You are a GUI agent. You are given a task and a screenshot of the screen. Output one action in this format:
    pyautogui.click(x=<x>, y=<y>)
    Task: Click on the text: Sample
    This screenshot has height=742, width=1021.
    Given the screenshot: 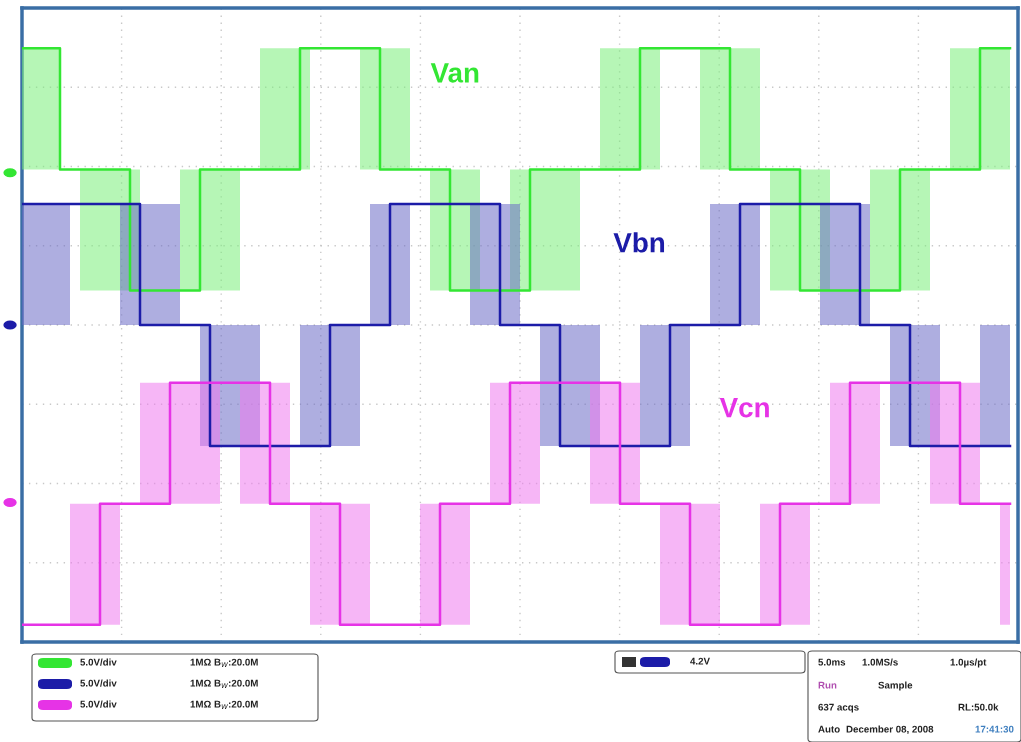 What is the action you would take?
    pyautogui.click(x=895, y=686)
    